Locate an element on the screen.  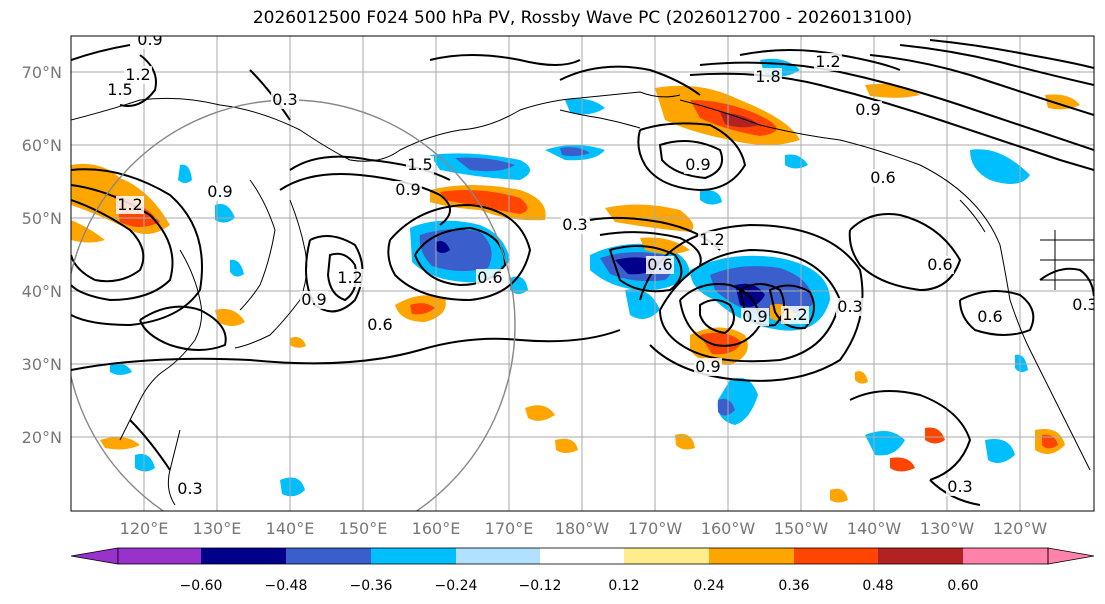
colorbar-tick-label: −0.60 is located at coordinates (201, 586).